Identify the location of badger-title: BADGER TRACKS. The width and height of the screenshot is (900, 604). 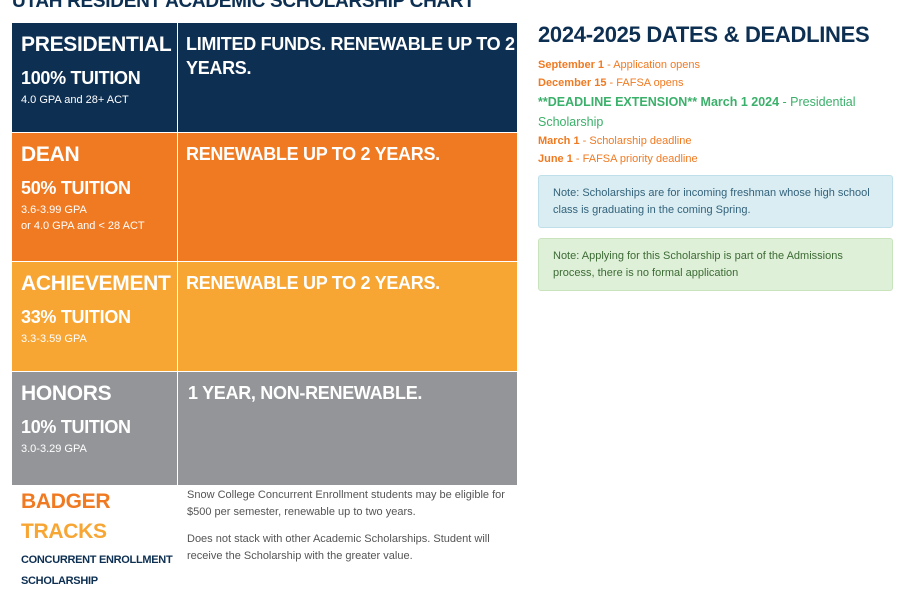
(99, 517).